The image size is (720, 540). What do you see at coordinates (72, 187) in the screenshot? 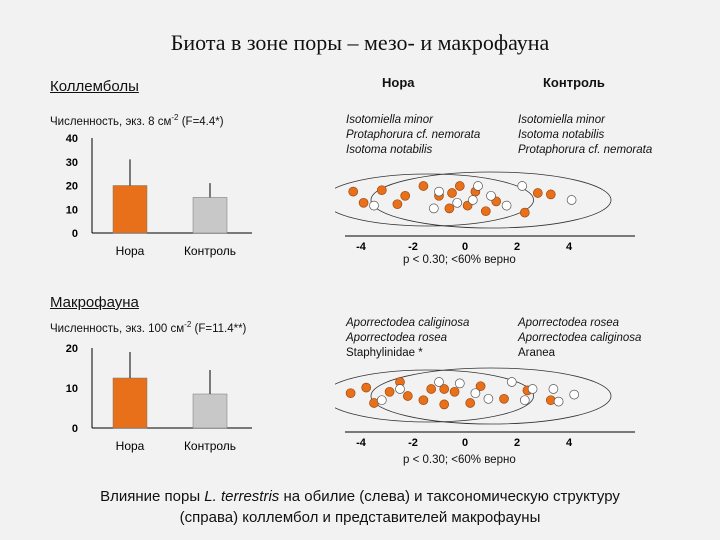
I see `y-tick-label: 20` at bounding box center [72, 187].